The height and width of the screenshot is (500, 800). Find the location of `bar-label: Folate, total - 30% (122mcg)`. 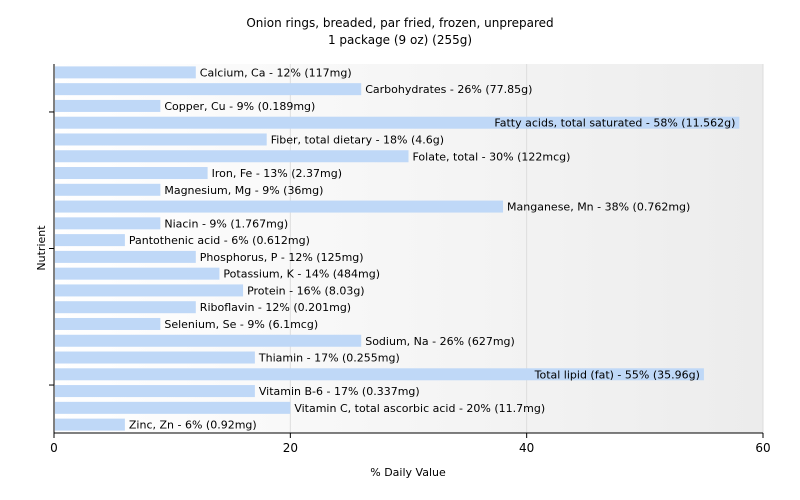

bar-label: Folate, total - 30% (122mcg) is located at coordinates (492, 156).